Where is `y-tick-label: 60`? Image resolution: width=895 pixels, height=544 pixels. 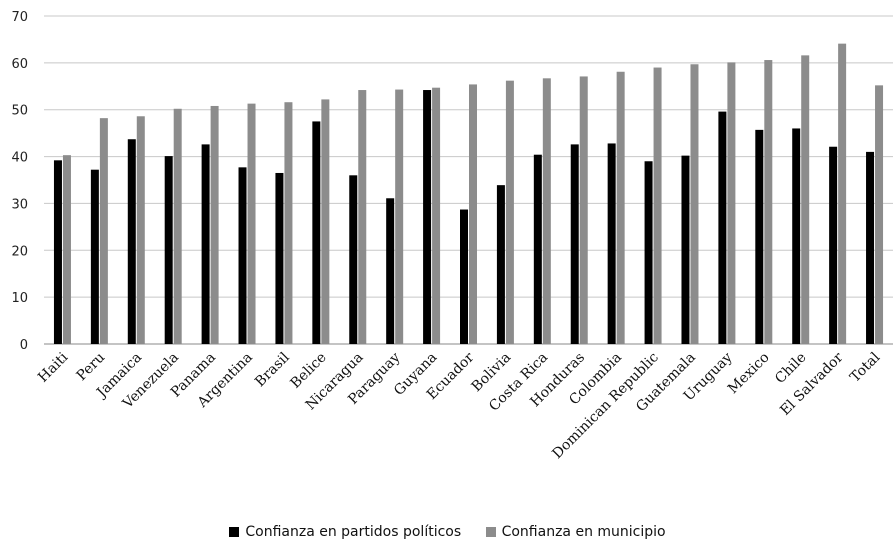 y-tick-label: 60 is located at coordinates (19, 64).